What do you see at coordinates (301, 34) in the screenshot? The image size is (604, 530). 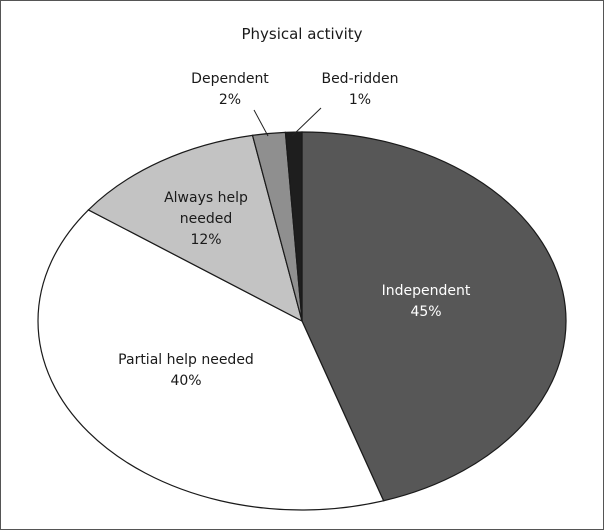 I see `chart-title: Physical activity` at bounding box center [301, 34].